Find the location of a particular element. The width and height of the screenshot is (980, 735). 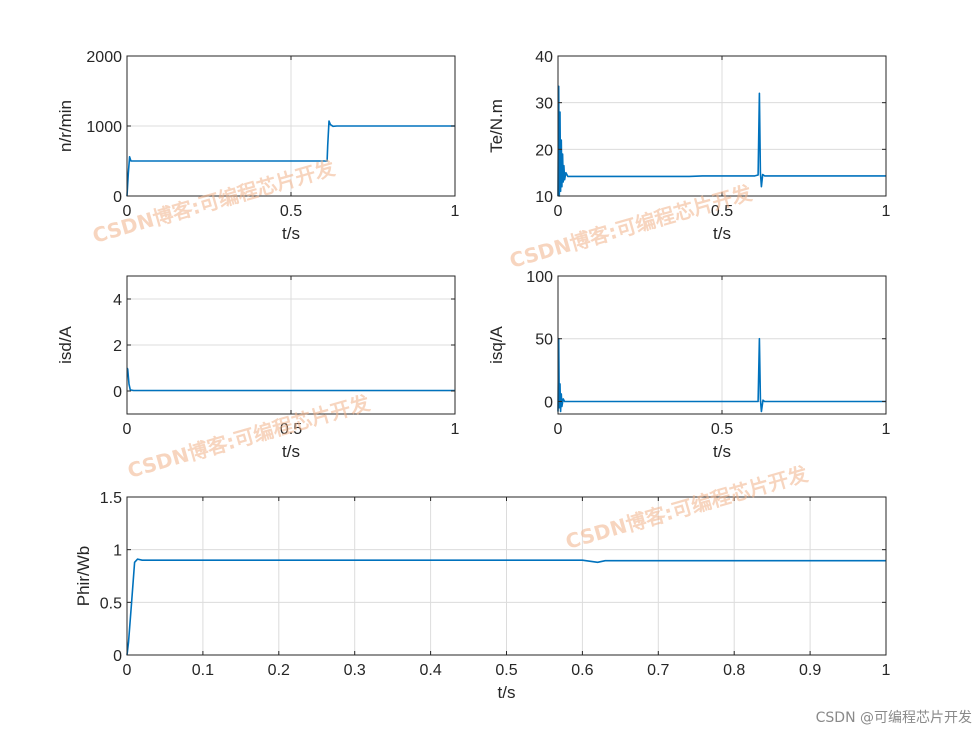

y-axis-label: Te/N.m is located at coordinates (496, 126).